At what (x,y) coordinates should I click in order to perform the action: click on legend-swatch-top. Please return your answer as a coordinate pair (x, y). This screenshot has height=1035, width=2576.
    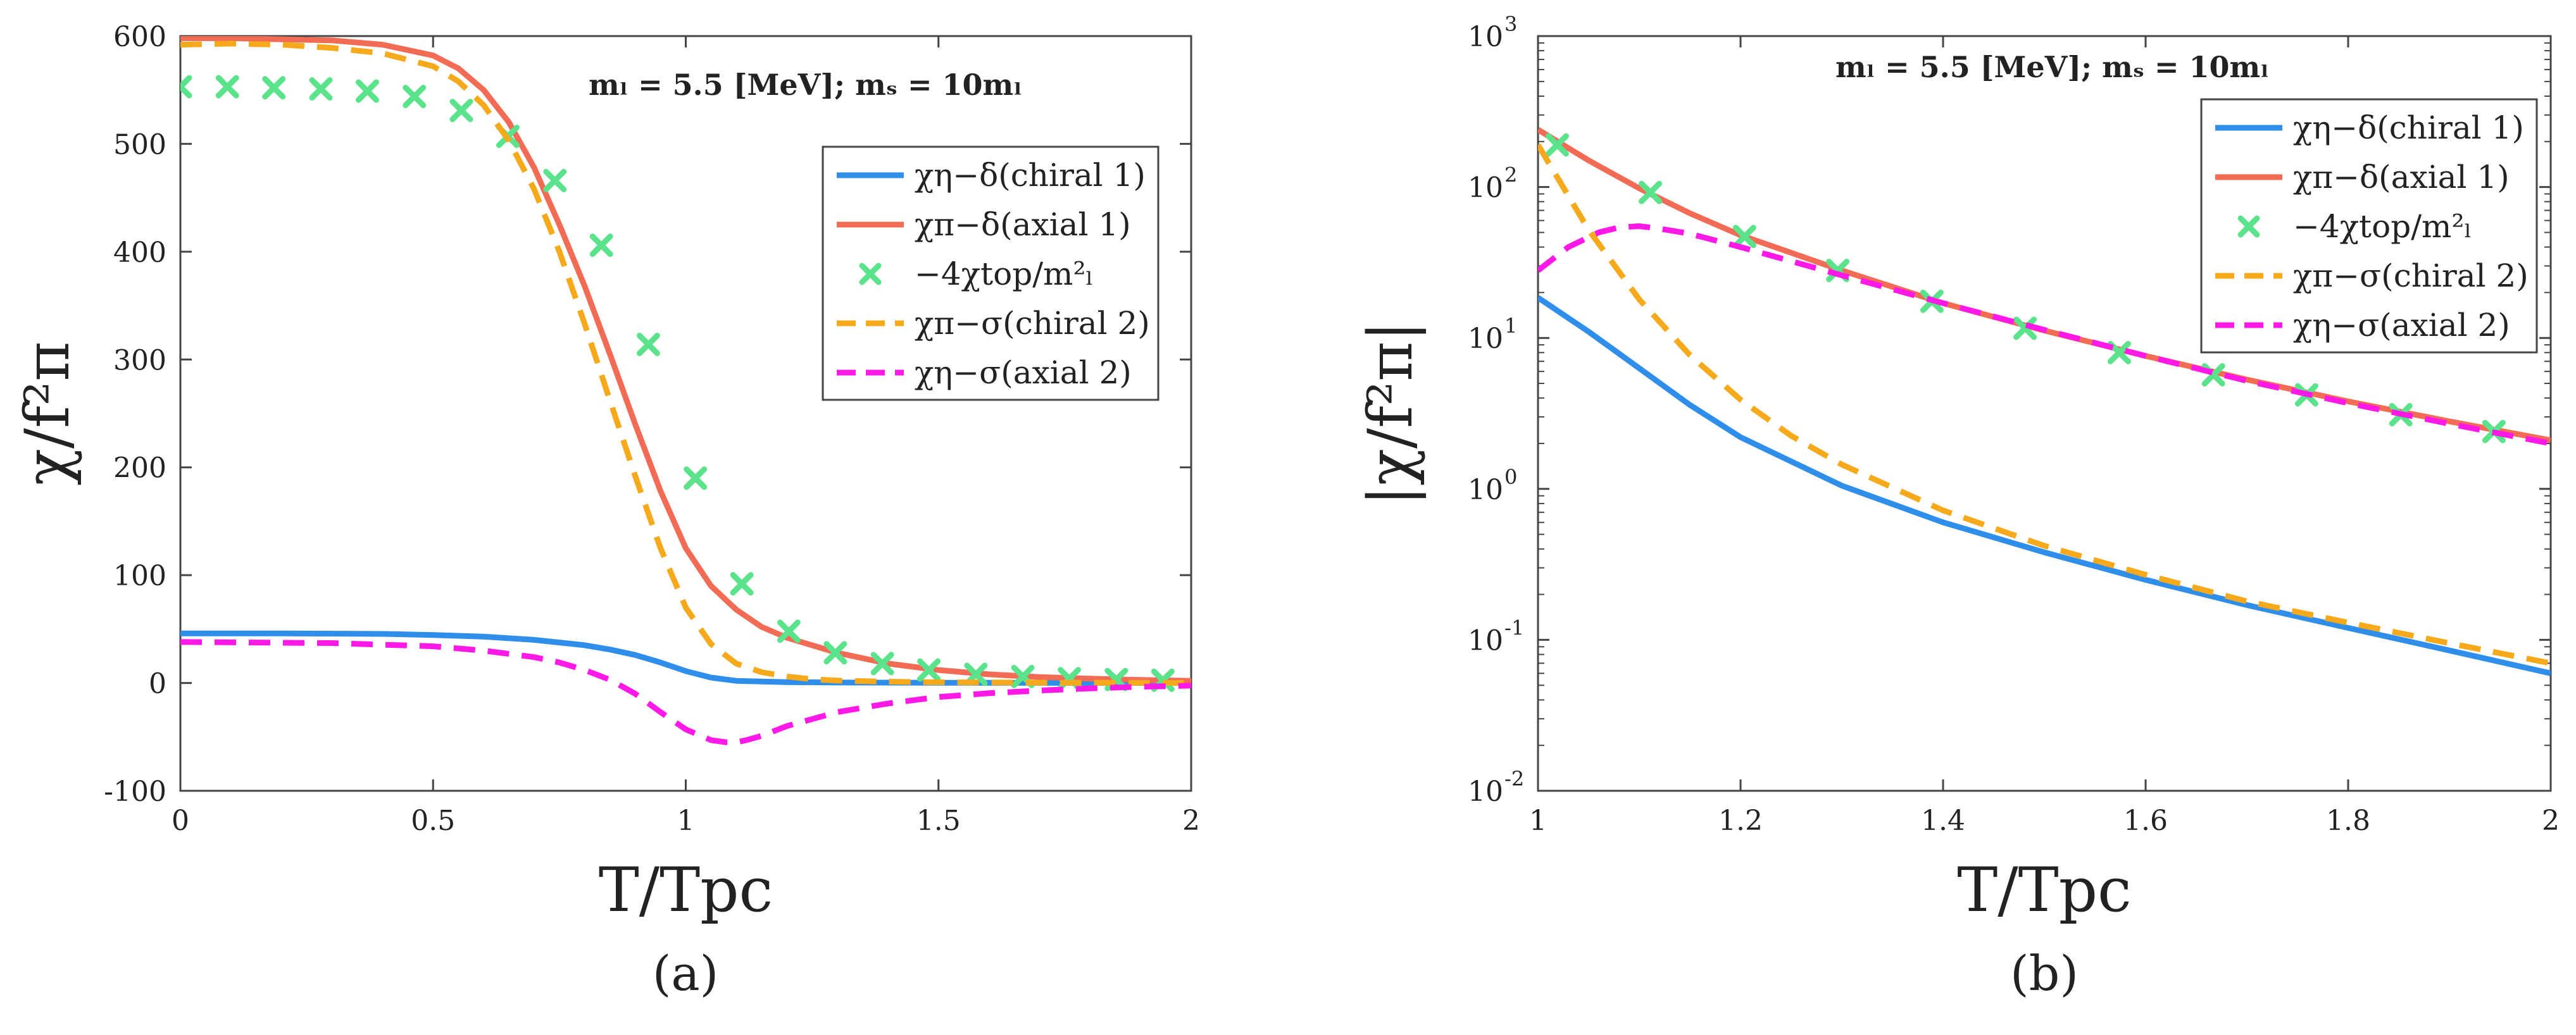
    Looking at the image, I should click on (870, 274).